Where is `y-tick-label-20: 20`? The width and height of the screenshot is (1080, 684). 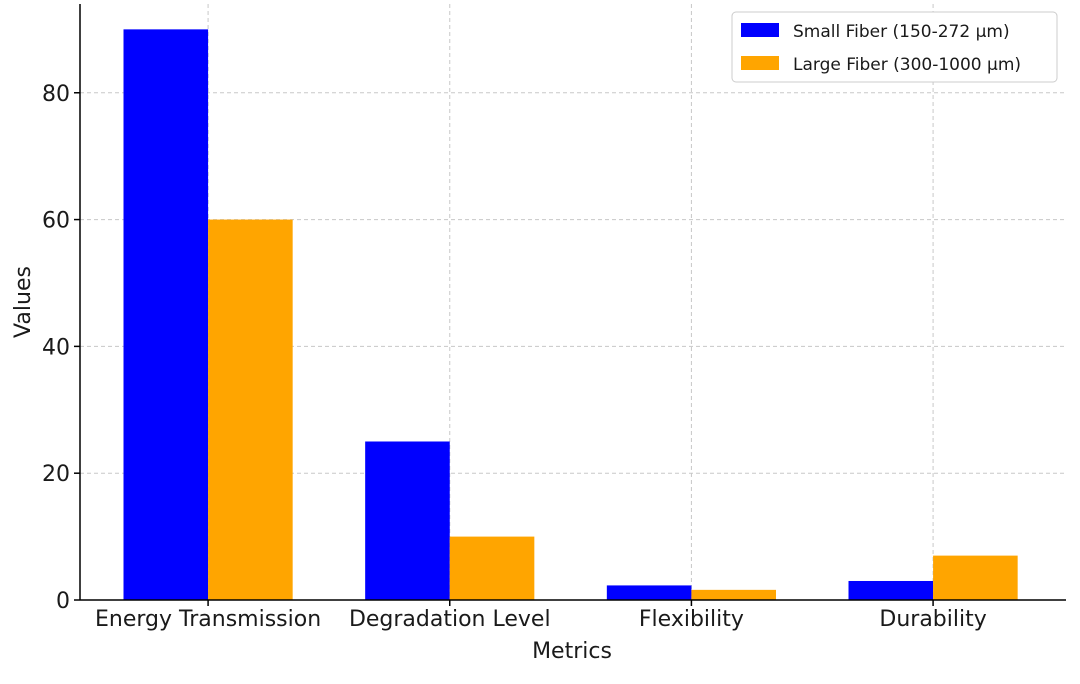
y-tick-label-20: 20 is located at coordinates (56, 474).